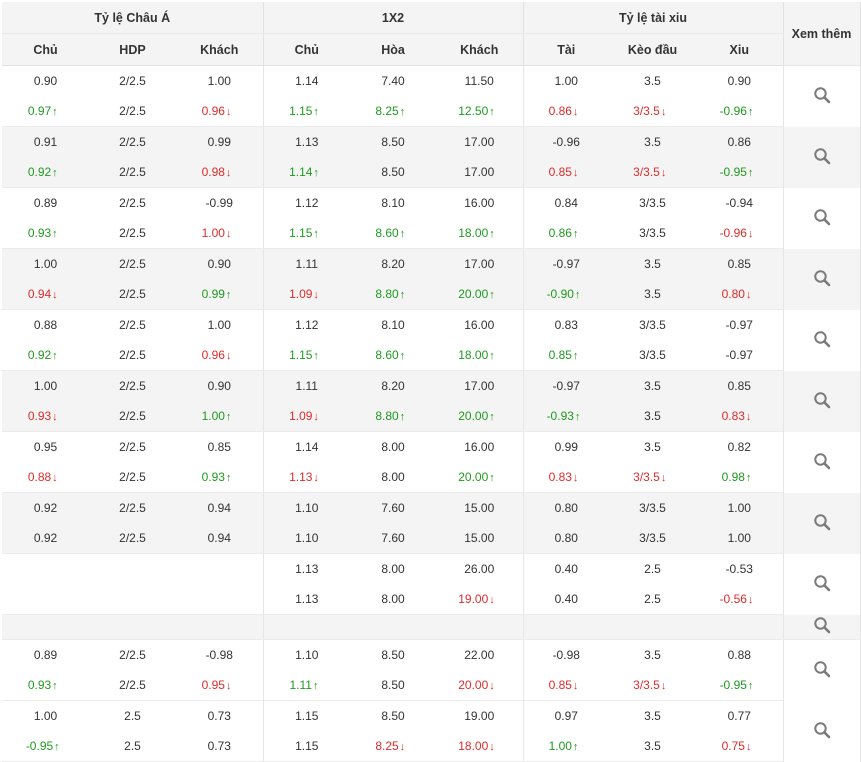 The width and height of the screenshot is (861, 762). Describe the element at coordinates (566, 569) in the screenshot. I see `odds-value: 0.40` at that location.